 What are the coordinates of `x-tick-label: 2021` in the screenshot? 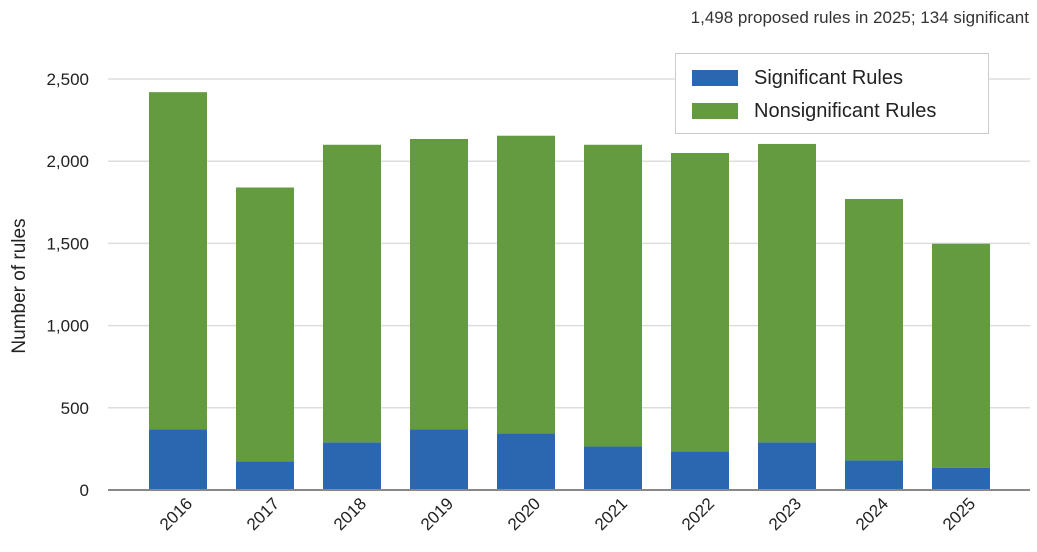 It's located at (611, 514).